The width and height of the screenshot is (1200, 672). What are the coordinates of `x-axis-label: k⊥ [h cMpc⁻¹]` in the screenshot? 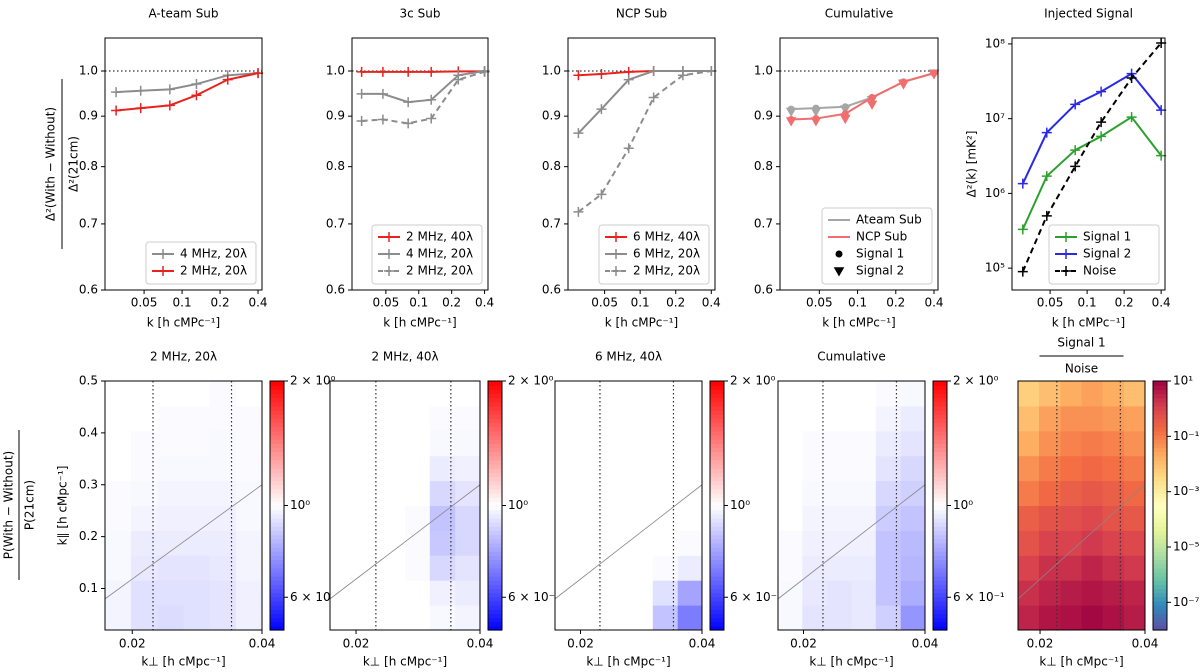 It's located at (851, 662).